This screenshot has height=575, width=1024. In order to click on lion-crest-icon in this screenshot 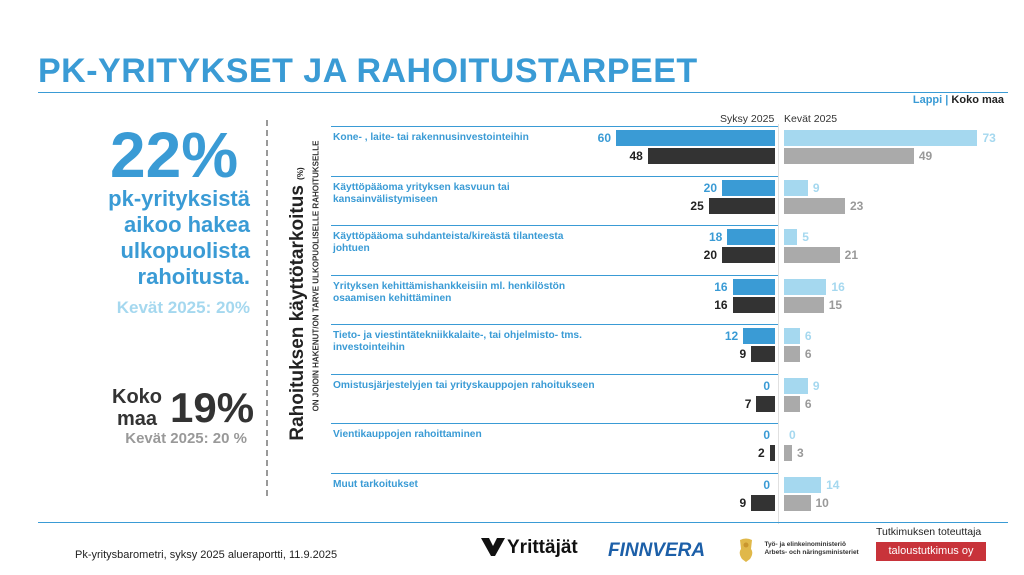, I will do `click(746, 550)`.